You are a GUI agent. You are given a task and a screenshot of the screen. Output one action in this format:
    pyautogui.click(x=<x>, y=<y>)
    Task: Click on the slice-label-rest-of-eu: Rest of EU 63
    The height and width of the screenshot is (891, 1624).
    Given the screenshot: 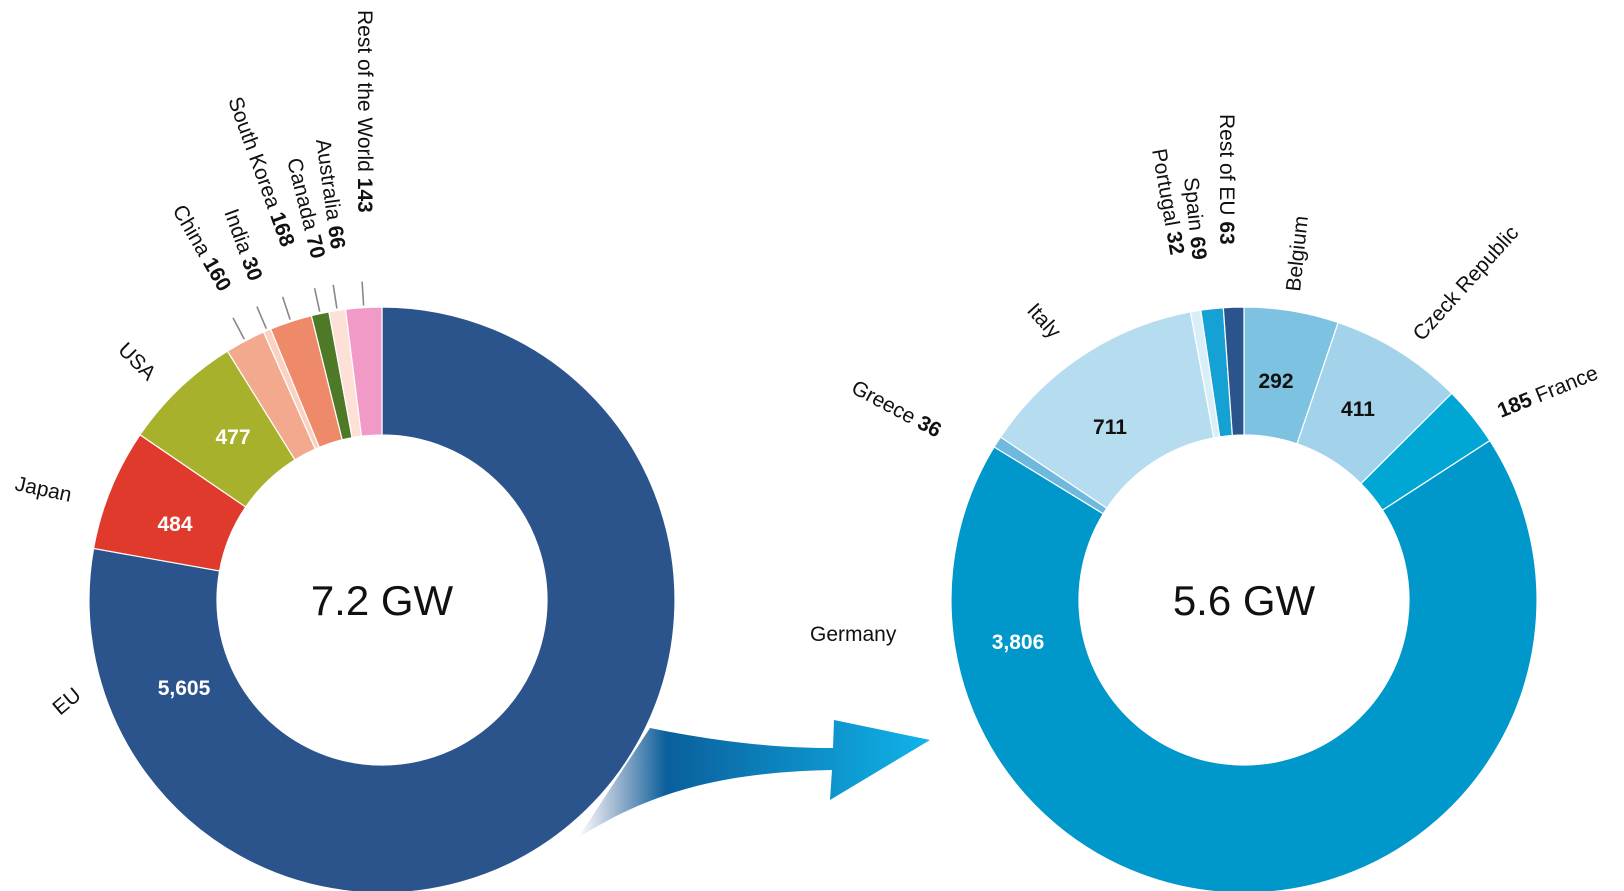 What is the action you would take?
    pyautogui.click(x=1226, y=179)
    